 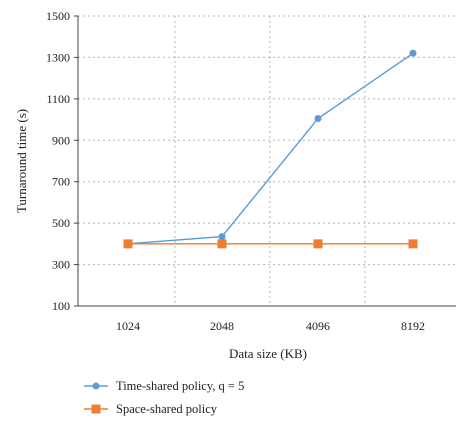 What do you see at coordinates (58, 57) in the screenshot?
I see `y-tick-label: 1300` at bounding box center [58, 57].